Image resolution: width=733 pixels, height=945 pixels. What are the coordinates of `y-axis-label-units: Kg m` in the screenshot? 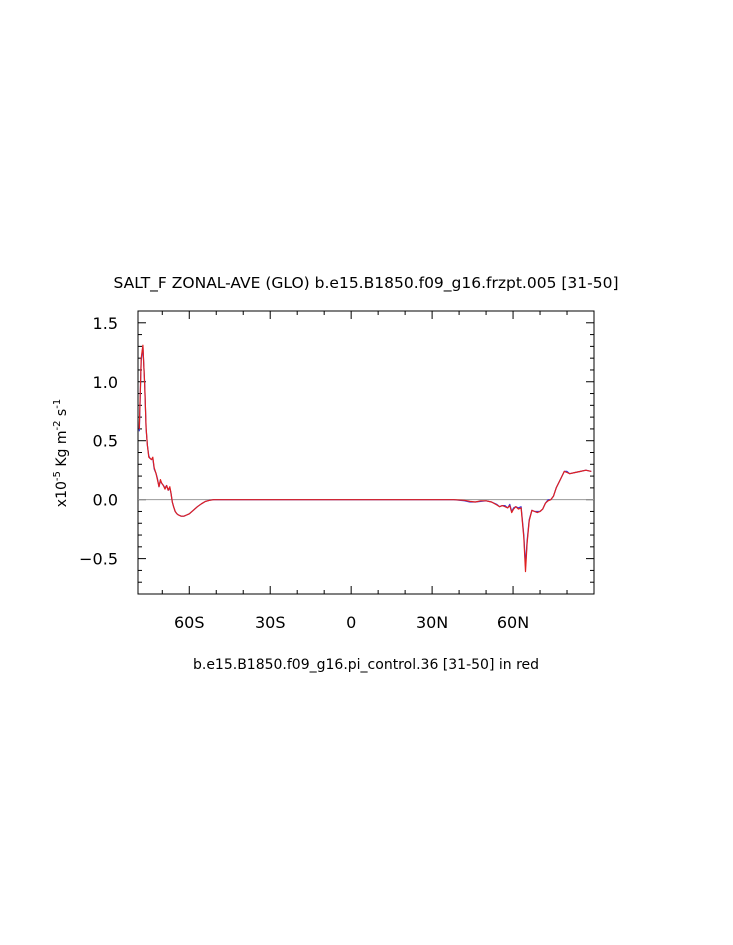 It's located at (62, 451).